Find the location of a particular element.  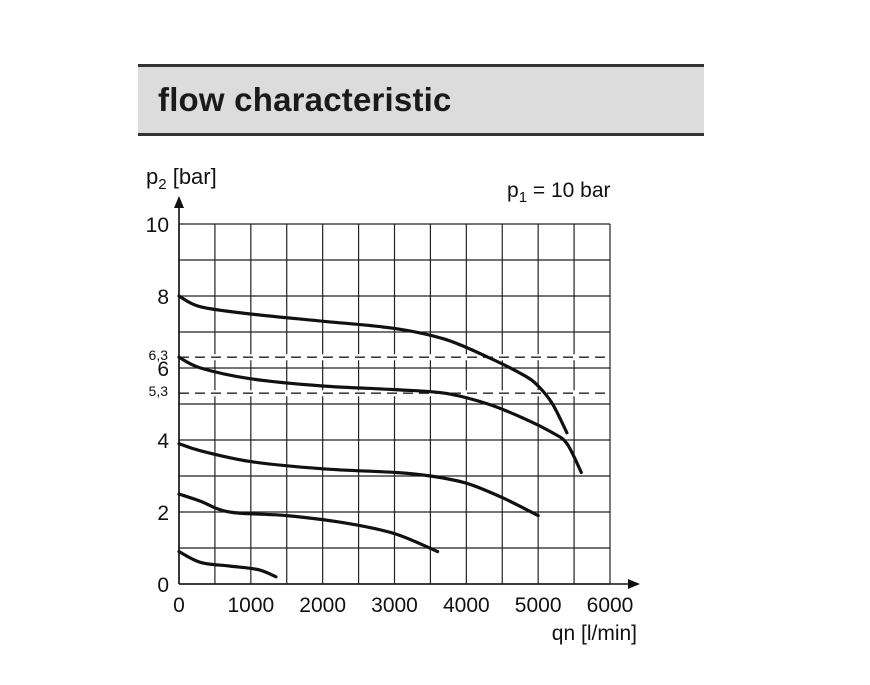

chart-title: flow characteristic is located at coordinates (305, 99).